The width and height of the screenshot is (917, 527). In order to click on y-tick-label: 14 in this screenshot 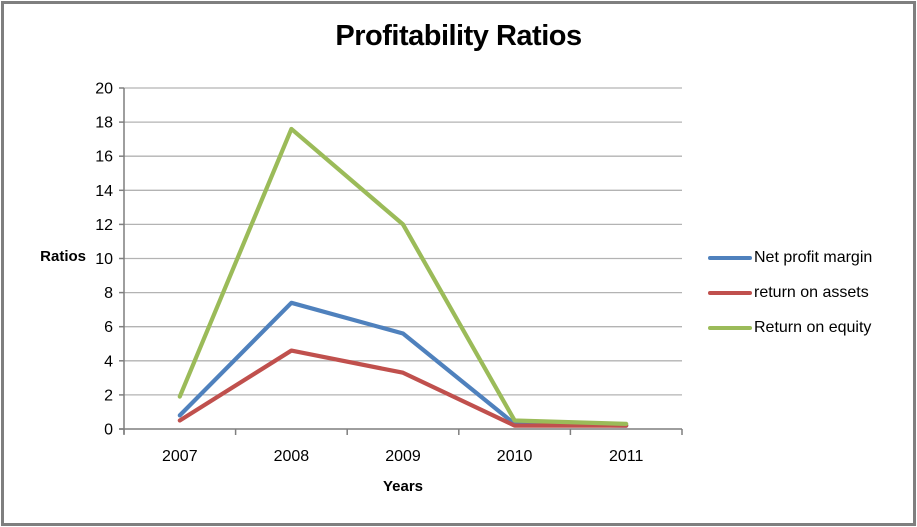, I will do `click(104, 191)`.